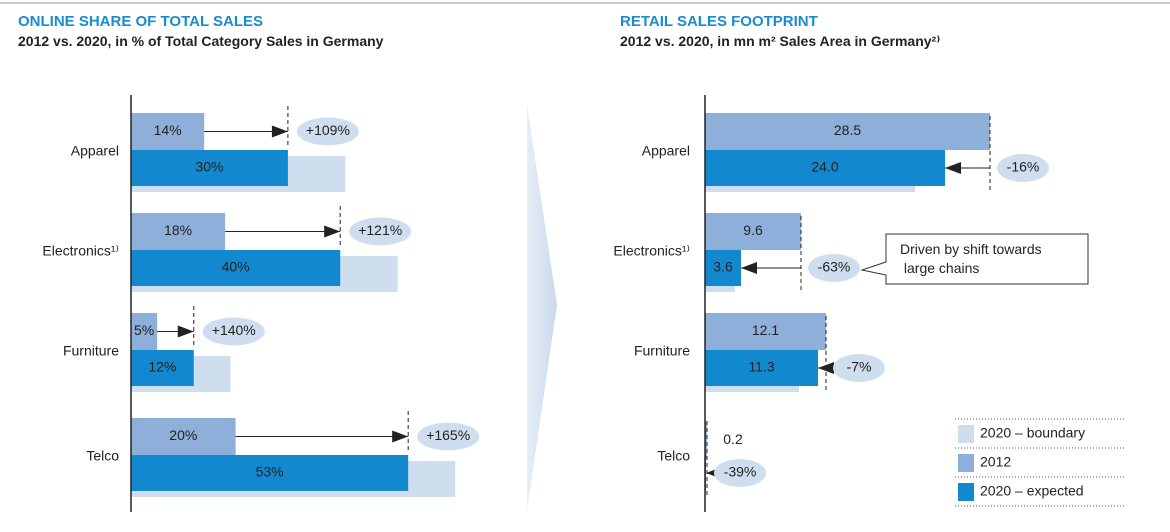  I want to click on value-label: 40%, so click(236, 267).